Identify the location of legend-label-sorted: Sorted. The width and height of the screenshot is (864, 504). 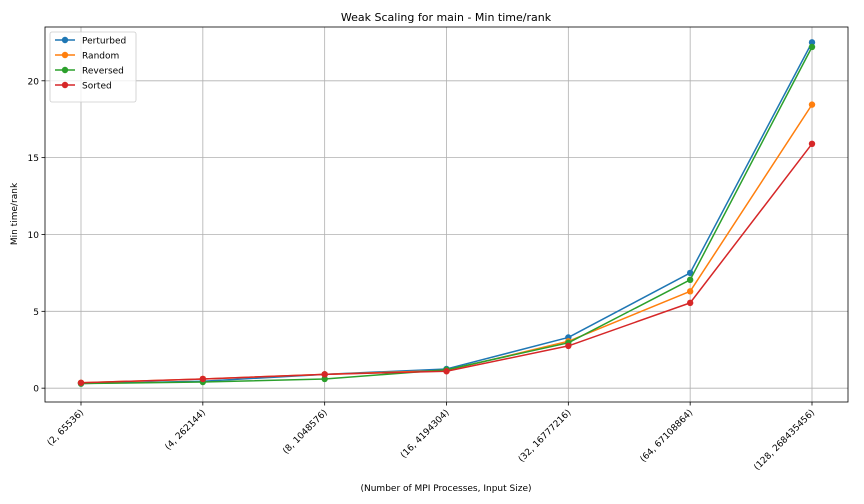
(97, 87).